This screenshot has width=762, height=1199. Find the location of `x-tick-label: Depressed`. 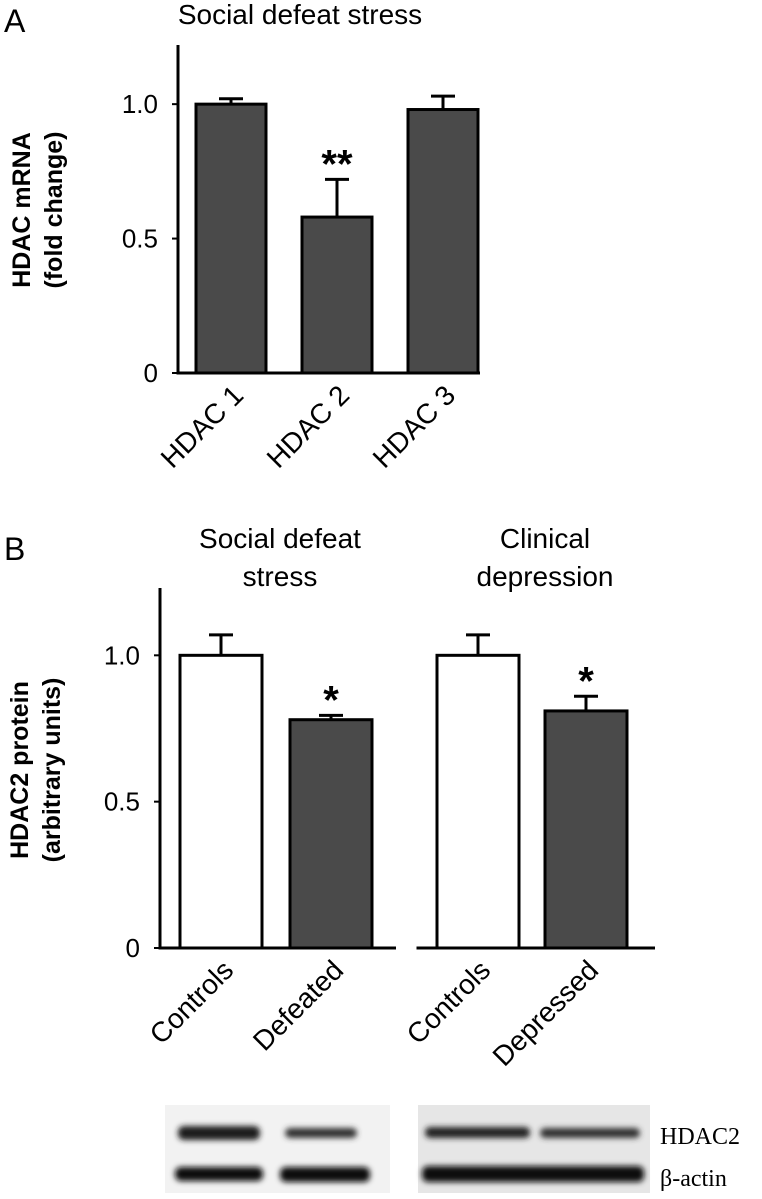

x-tick-label: Depressed is located at coordinates (546, 1013).